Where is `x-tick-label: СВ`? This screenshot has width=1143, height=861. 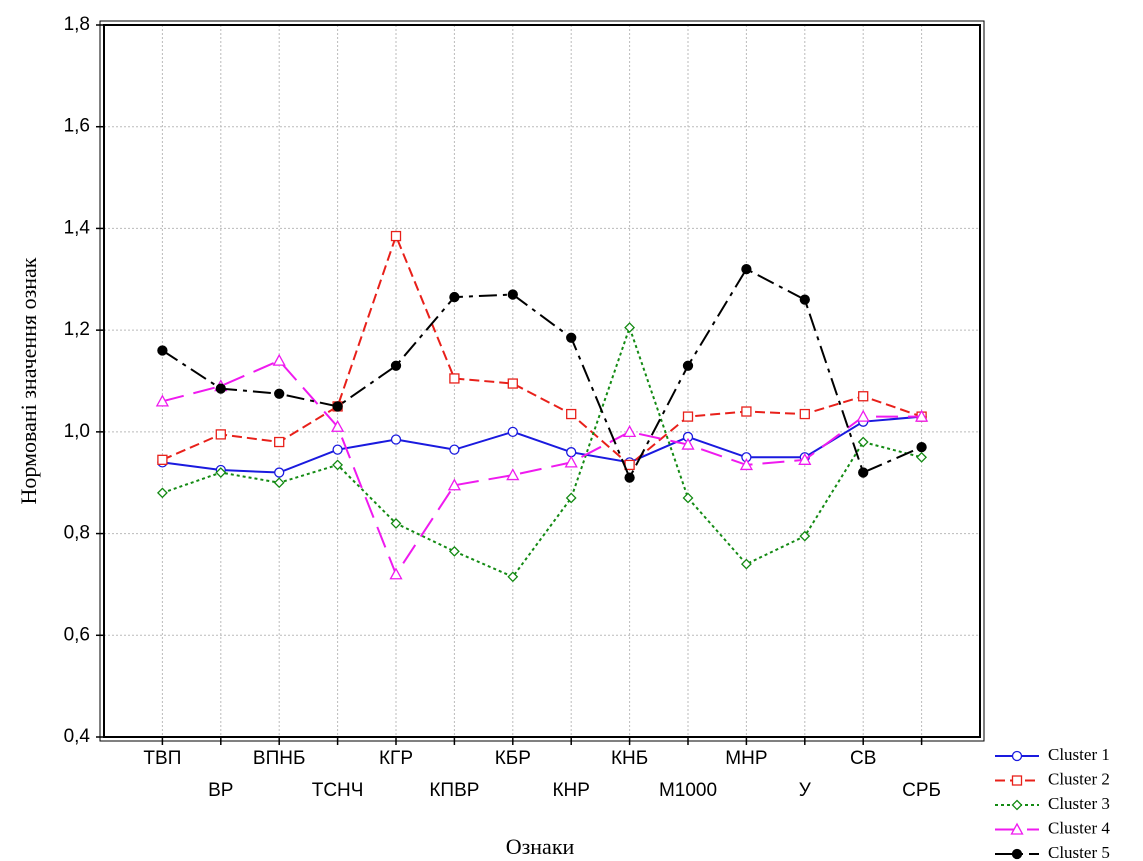
x-tick-label: СВ is located at coordinates (863, 758).